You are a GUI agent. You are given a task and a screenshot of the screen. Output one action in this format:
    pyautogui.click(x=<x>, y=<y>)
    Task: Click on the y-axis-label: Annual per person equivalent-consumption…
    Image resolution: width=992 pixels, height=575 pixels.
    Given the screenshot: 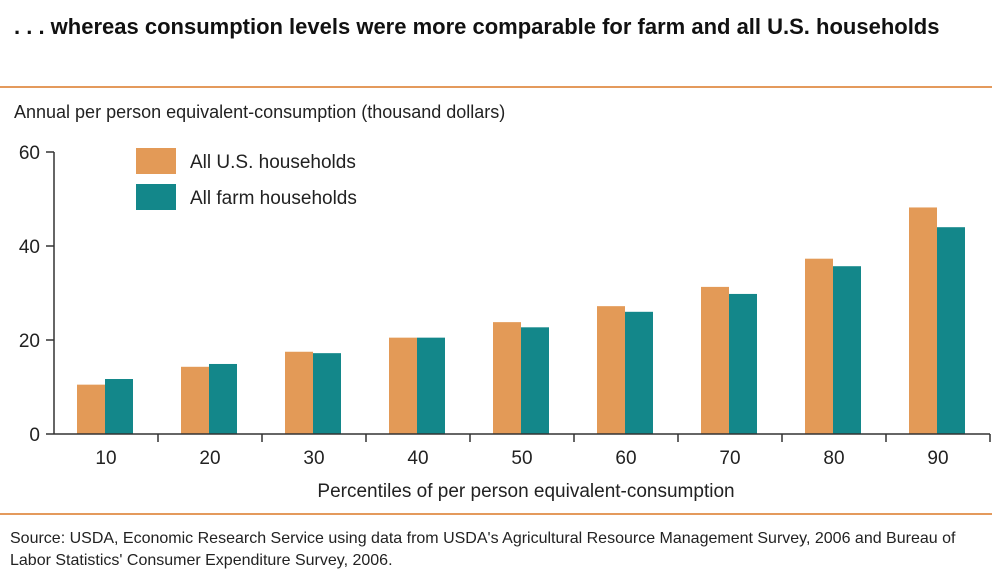 What is the action you would take?
    pyautogui.click(x=260, y=112)
    